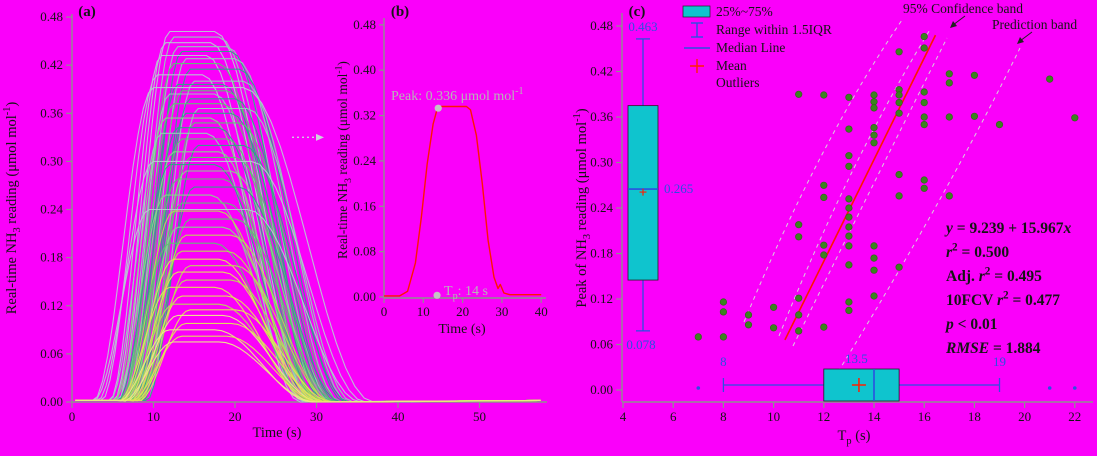  Describe the element at coordinates (875, 416) in the screenshot. I see `x-tick-label: 14` at that location.